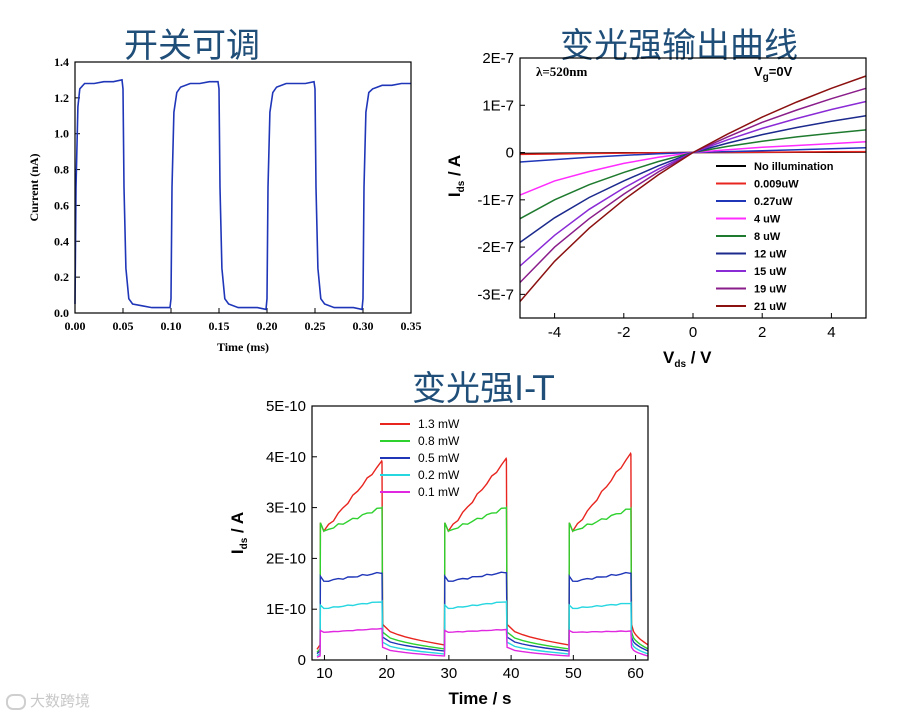  What do you see at coordinates (286, 609) in the screenshot?
I see `it-ytick-label: 1E-10` at bounding box center [286, 609].